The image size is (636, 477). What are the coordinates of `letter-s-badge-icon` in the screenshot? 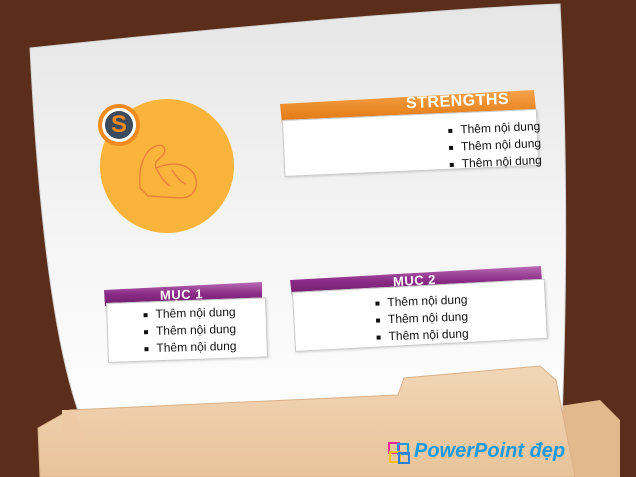 It's located at (119, 125).